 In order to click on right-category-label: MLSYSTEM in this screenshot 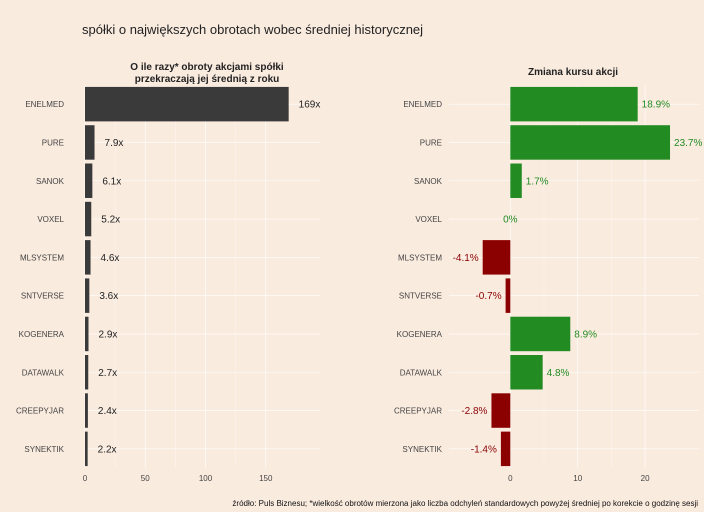, I will do `click(420, 257)`.